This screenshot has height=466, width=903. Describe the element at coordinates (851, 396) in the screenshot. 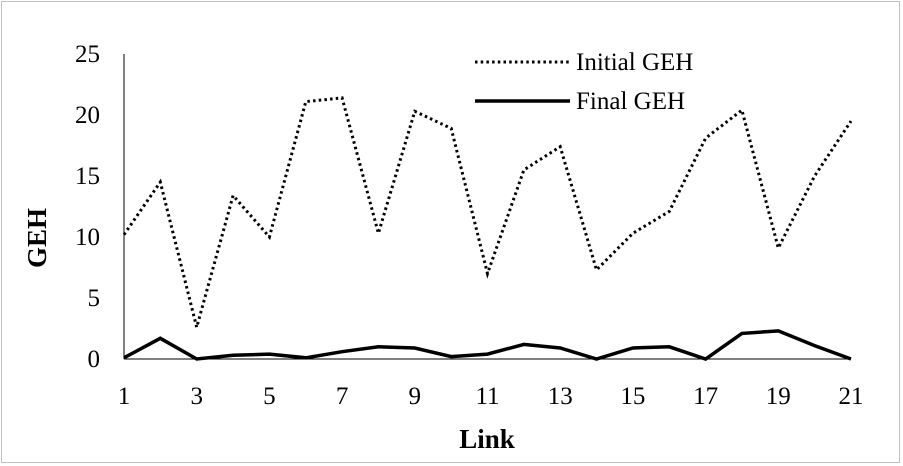

I see `x-tick-label: 21` at that location.